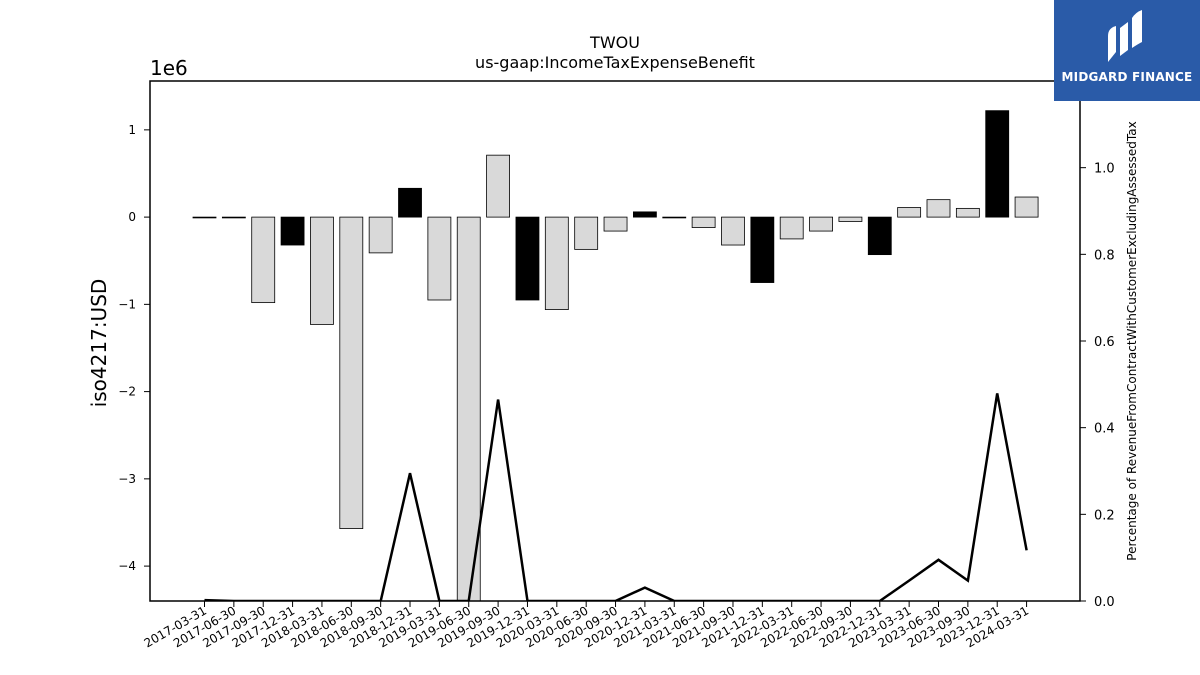  What do you see at coordinates (1104, 515) in the screenshot?
I see `y2-tick-label: 0.2` at bounding box center [1104, 515].